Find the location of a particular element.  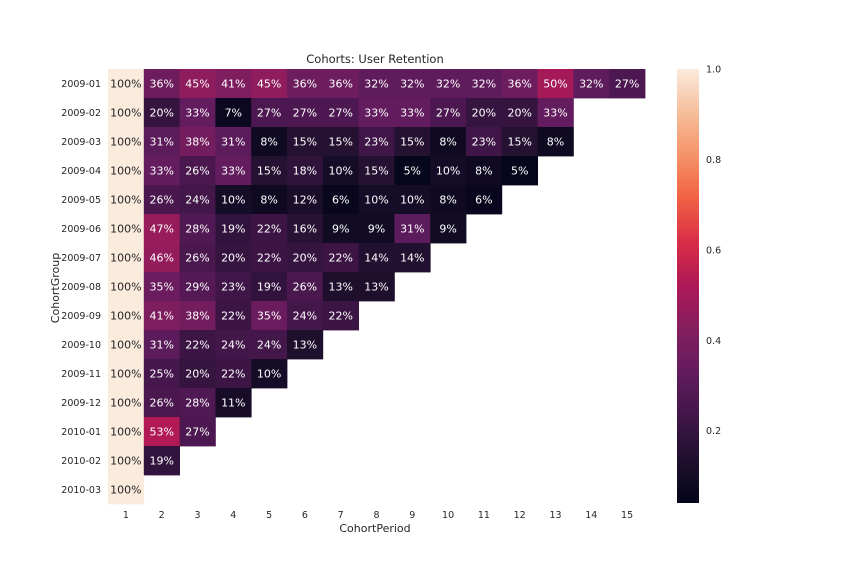

cell-label: 11% is located at coordinates (233, 403).